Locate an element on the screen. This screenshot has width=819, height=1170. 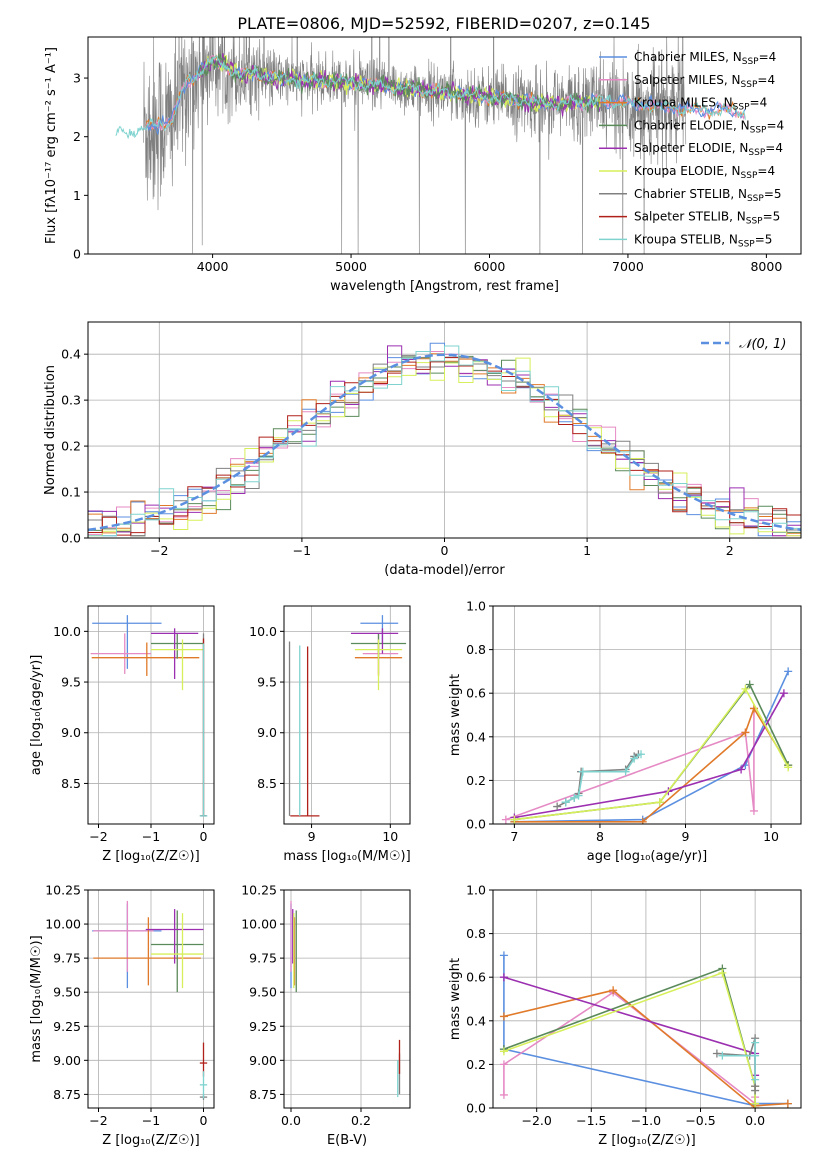
massweight_vs_Z-xtick-label-1: −1.5 is located at coordinates (591, 1120).